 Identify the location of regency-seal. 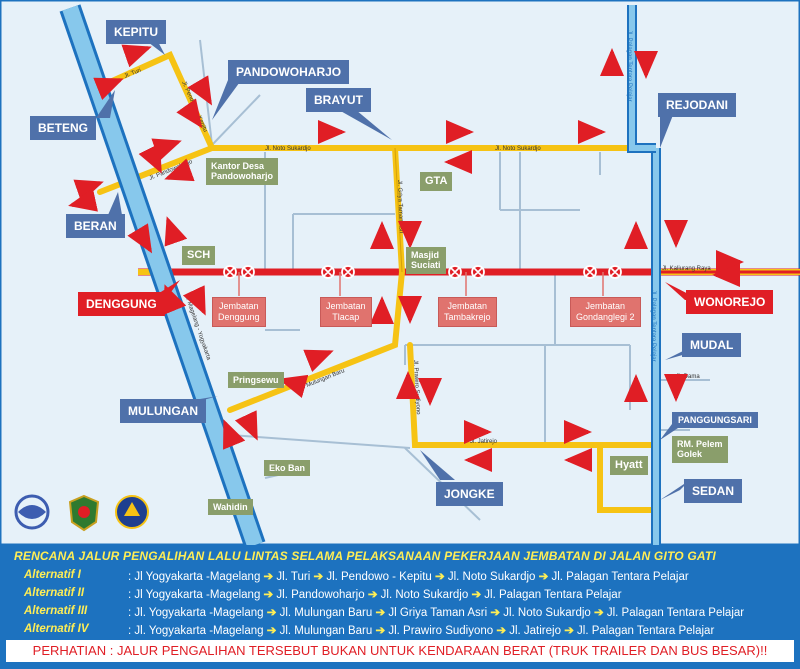
(84, 513).